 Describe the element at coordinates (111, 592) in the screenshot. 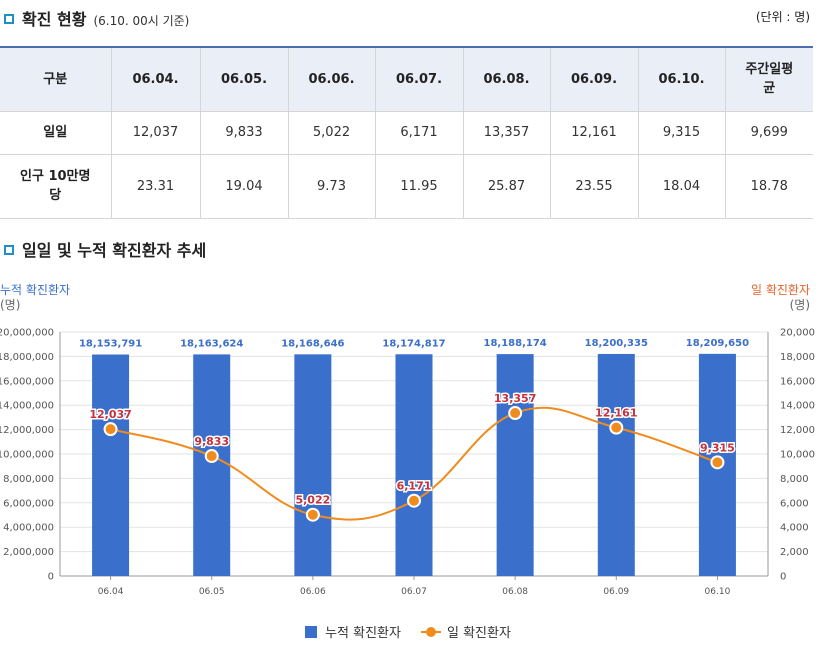

I see `x-tick-label: 06.04` at that location.